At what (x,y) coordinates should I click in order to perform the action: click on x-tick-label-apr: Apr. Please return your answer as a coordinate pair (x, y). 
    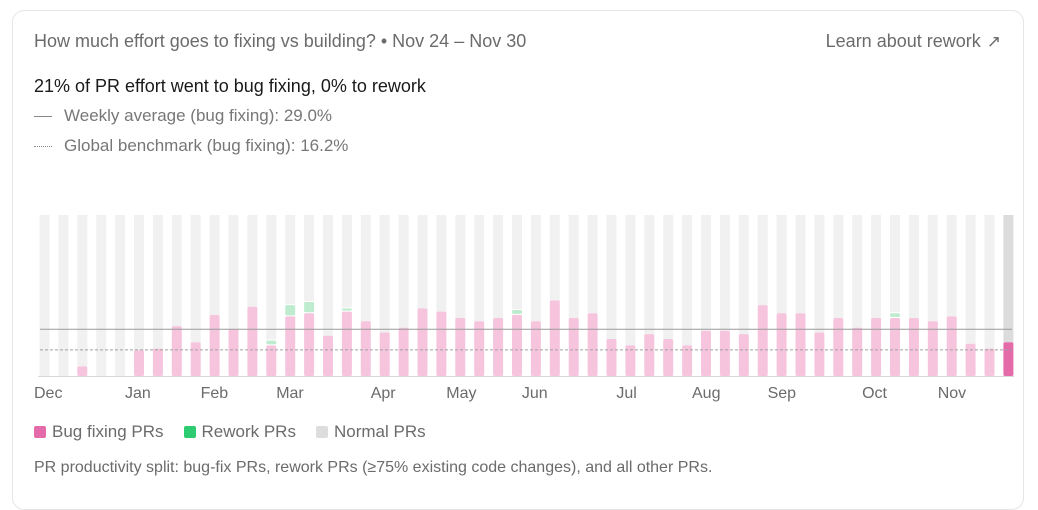
    Looking at the image, I should click on (384, 393).